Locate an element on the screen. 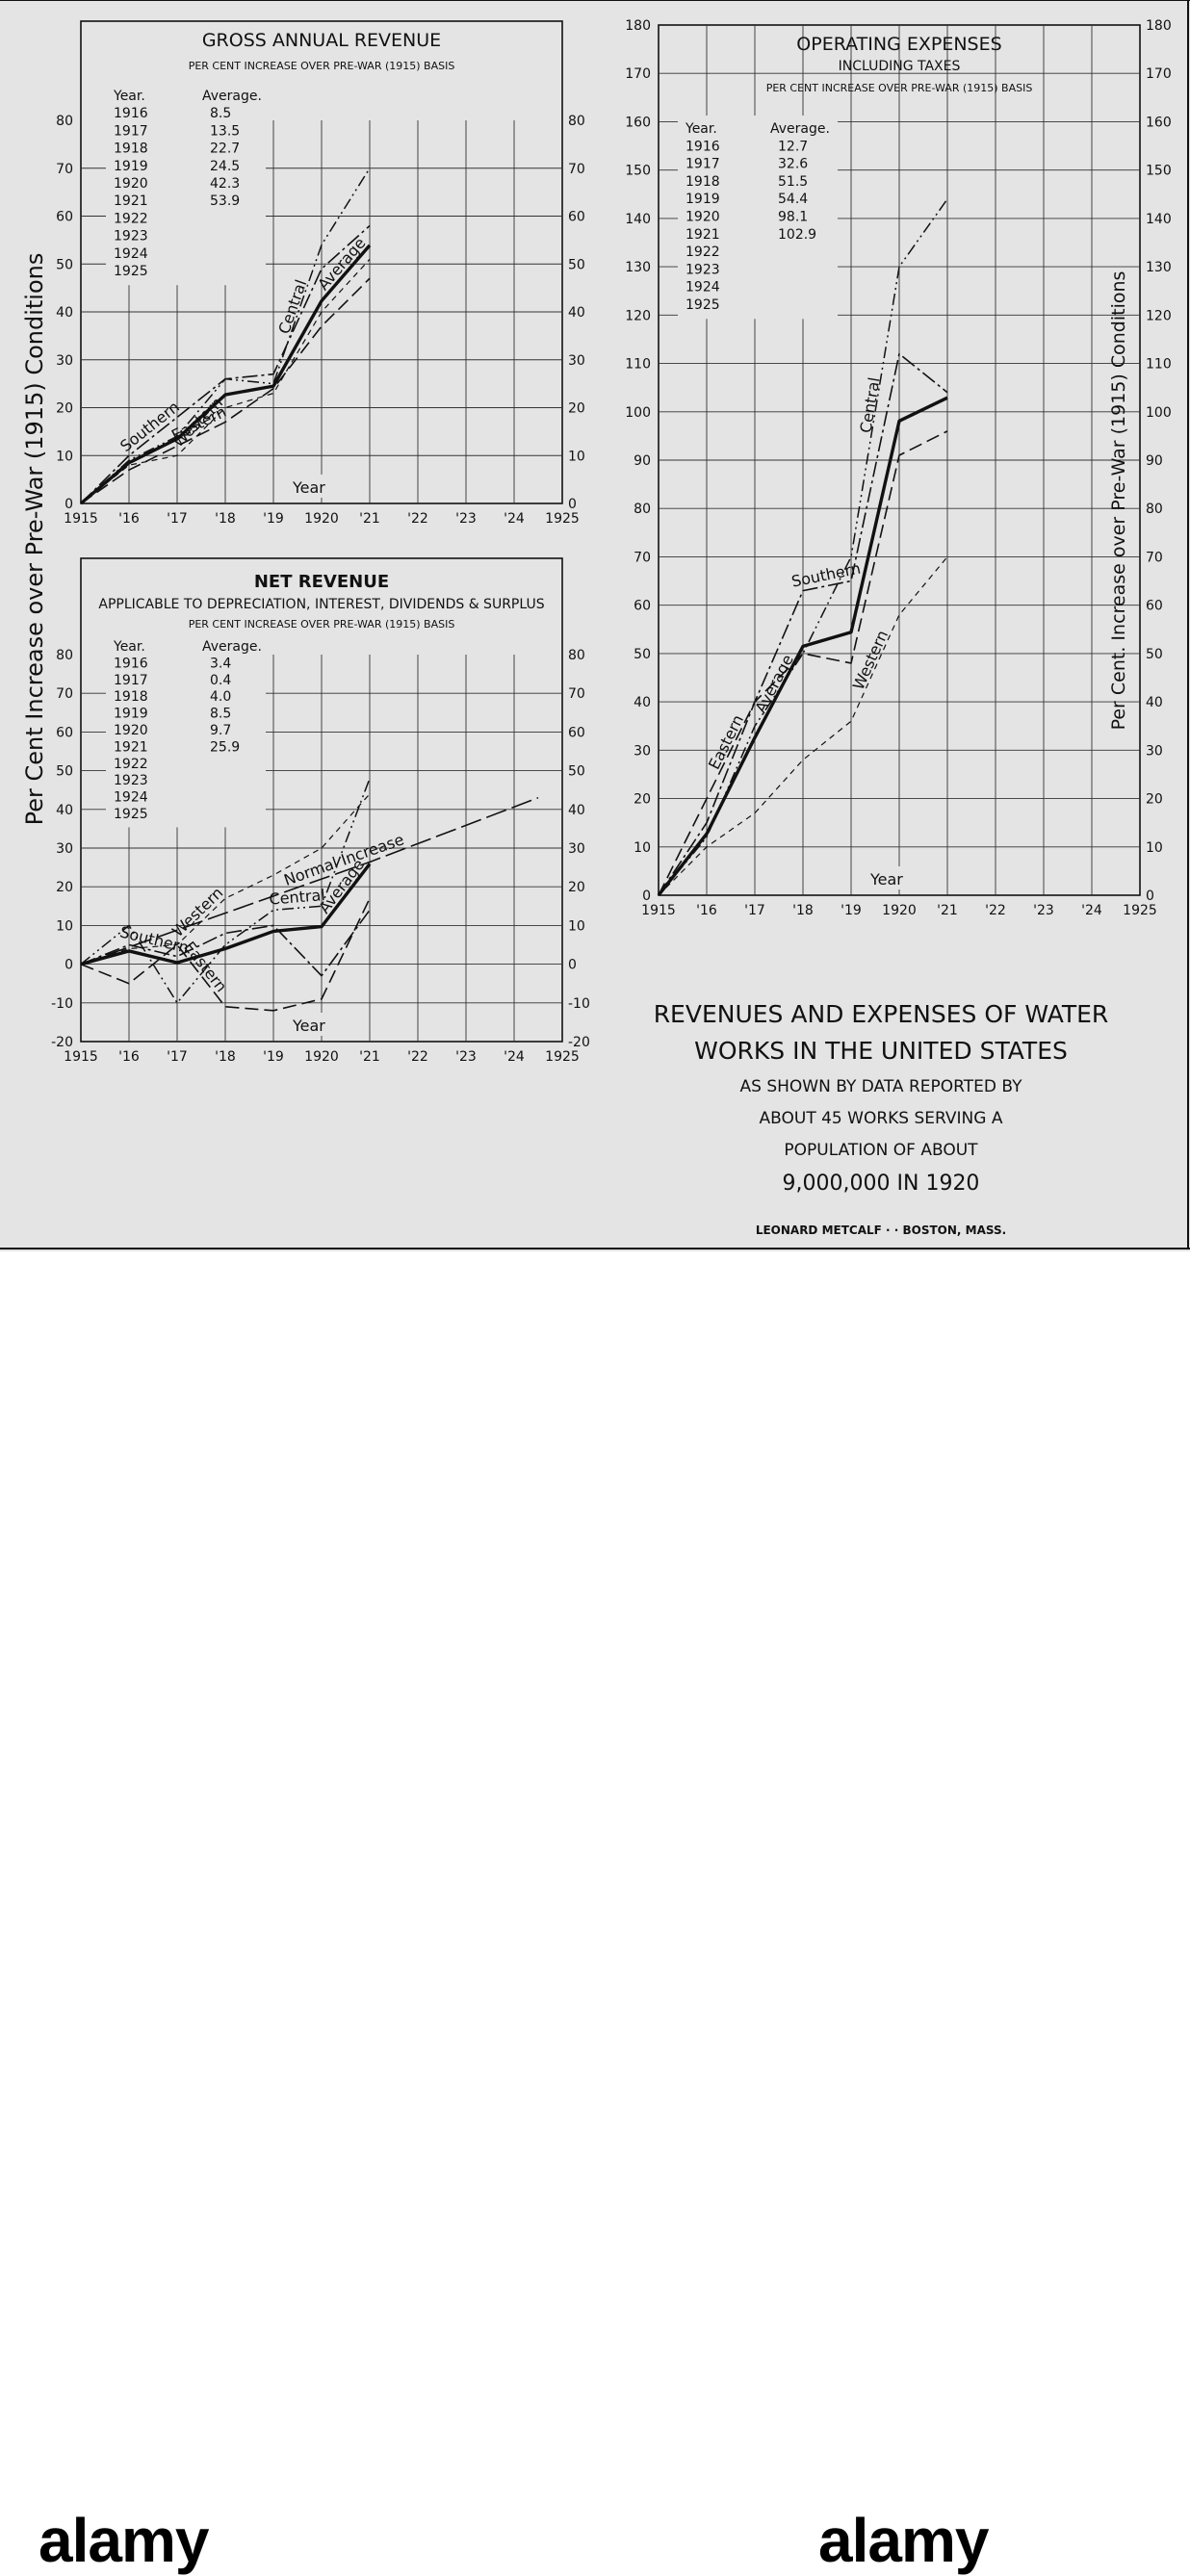  chart1-y-tick-label-left: 10 is located at coordinates (64, 457).